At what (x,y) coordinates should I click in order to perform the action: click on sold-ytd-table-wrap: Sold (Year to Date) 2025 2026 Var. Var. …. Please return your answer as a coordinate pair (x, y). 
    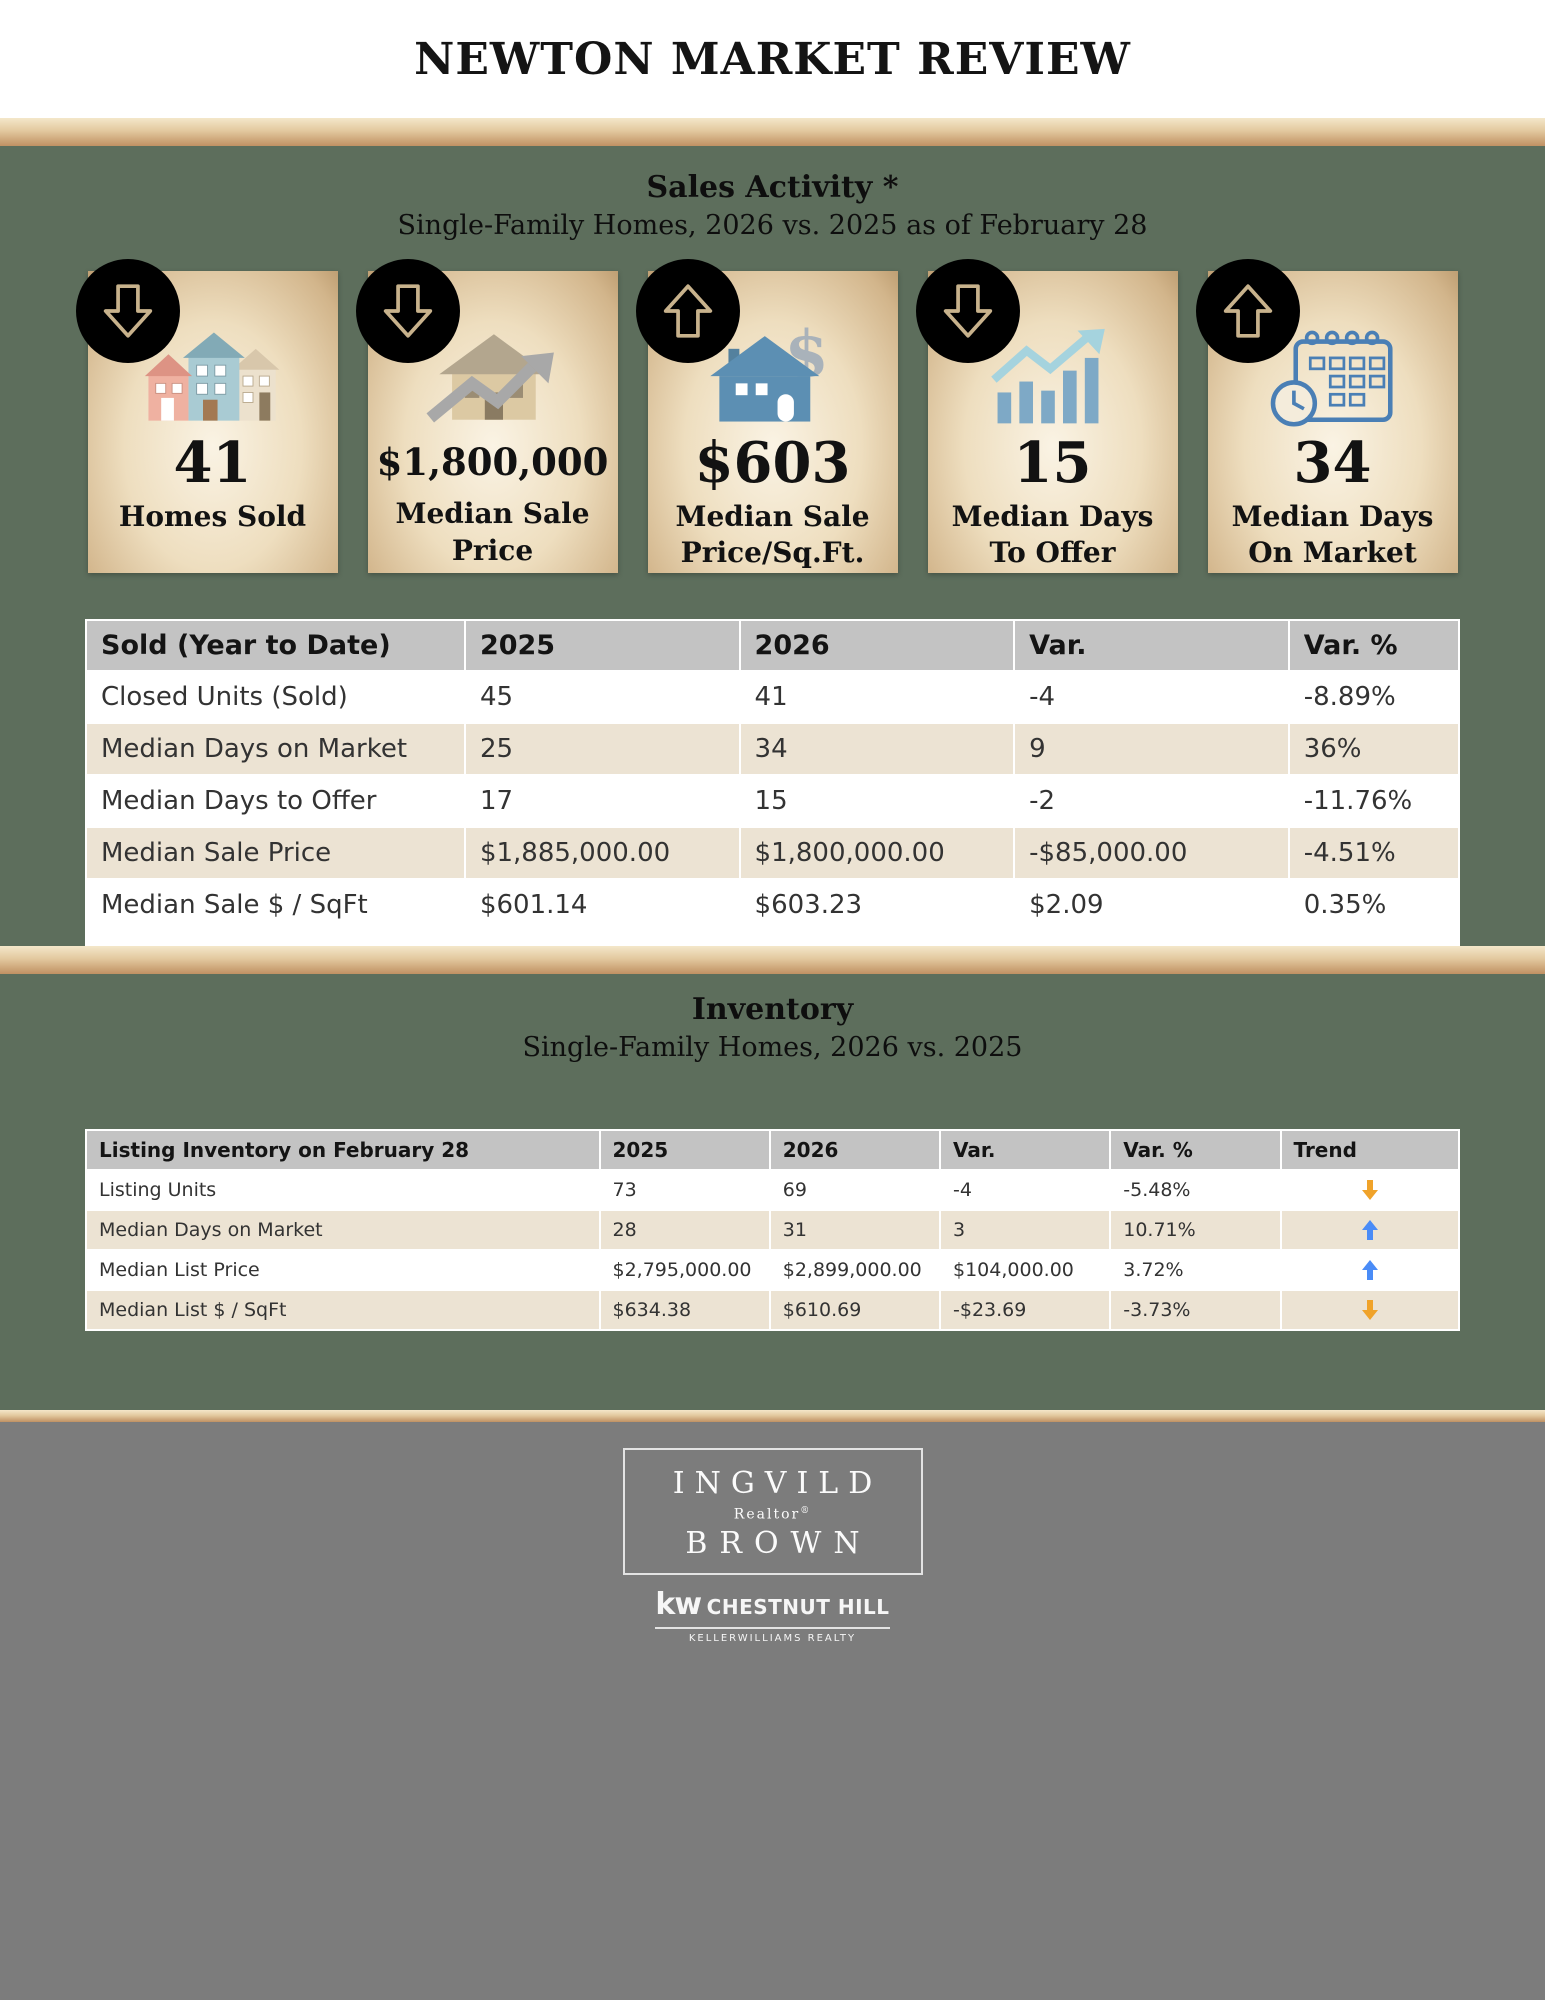
    Looking at the image, I should click on (773, 783).